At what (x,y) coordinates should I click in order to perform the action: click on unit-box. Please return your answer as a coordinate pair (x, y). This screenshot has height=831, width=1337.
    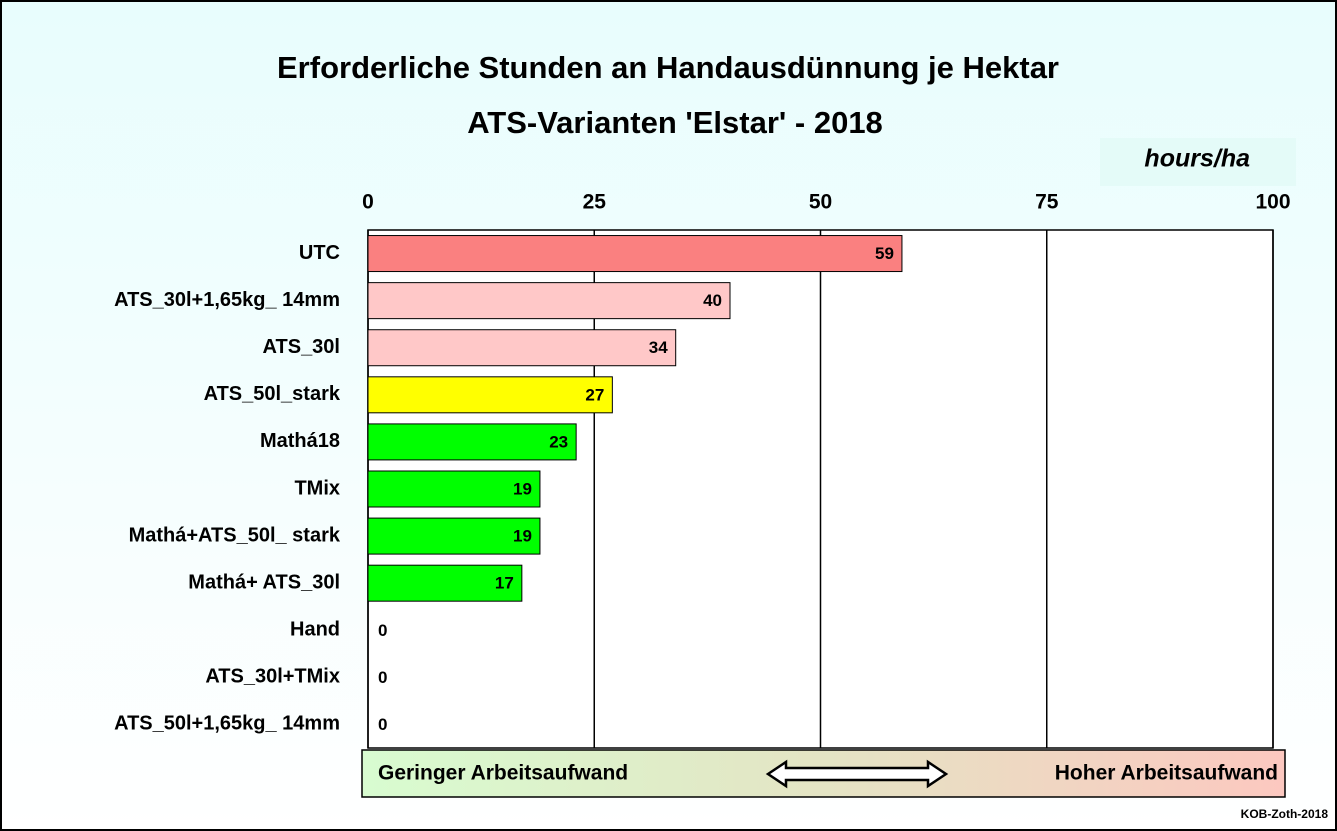
    Looking at the image, I should click on (1198, 162).